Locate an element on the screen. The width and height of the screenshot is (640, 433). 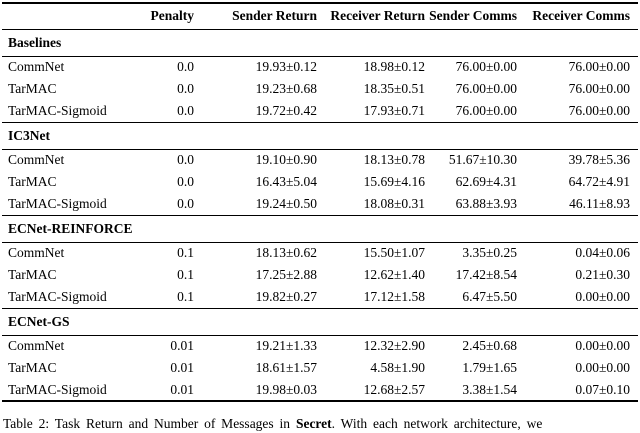
column-header: Sender Return is located at coordinates (255, 16).